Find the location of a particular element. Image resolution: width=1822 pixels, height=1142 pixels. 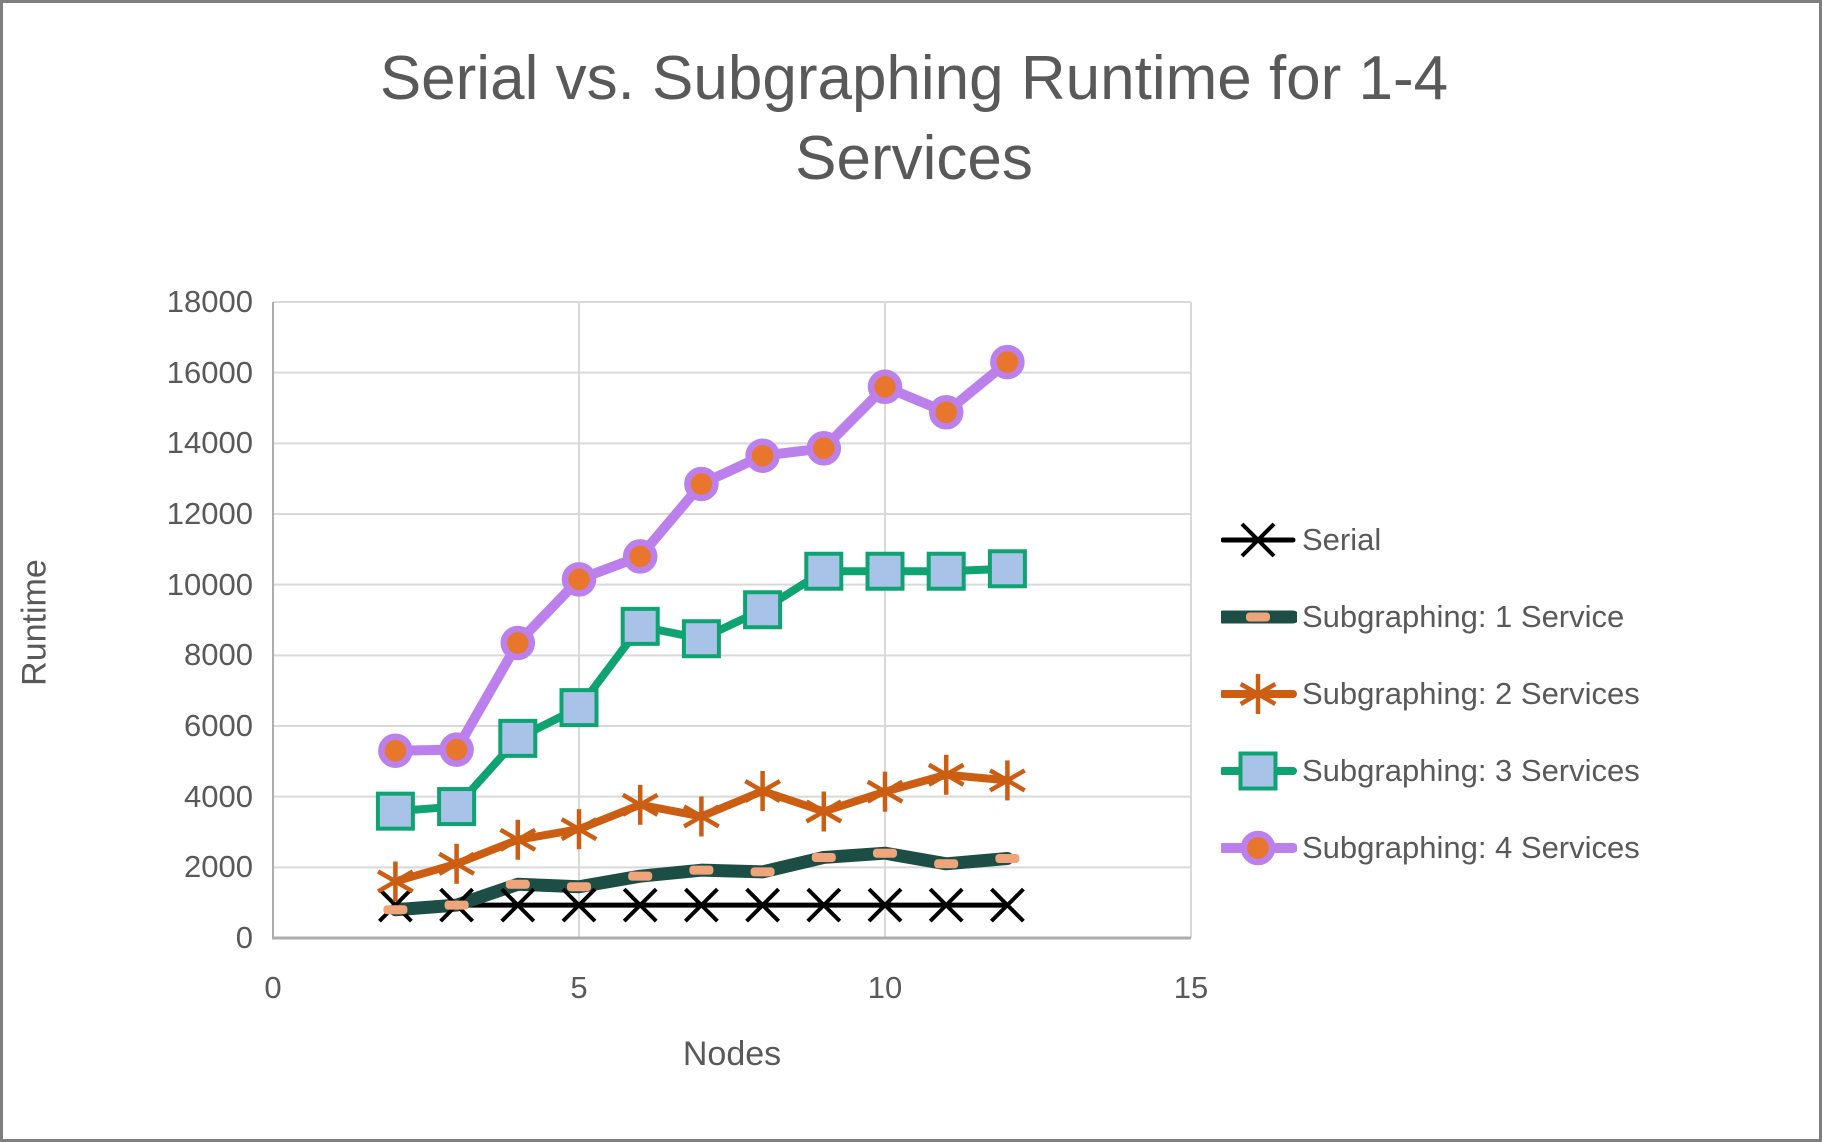

legend-label: Serial is located at coordinates (1342, 539).